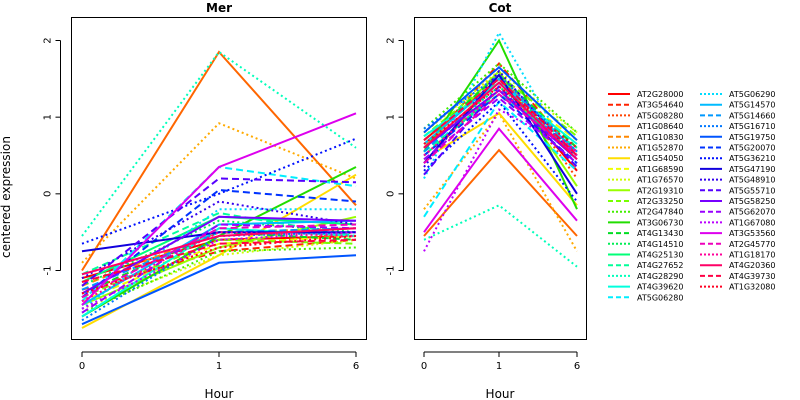 Image resolution: width=800 pixels, height=400 pixels. I want to click on cot-series-line-at5g36210, so click(500, 151).